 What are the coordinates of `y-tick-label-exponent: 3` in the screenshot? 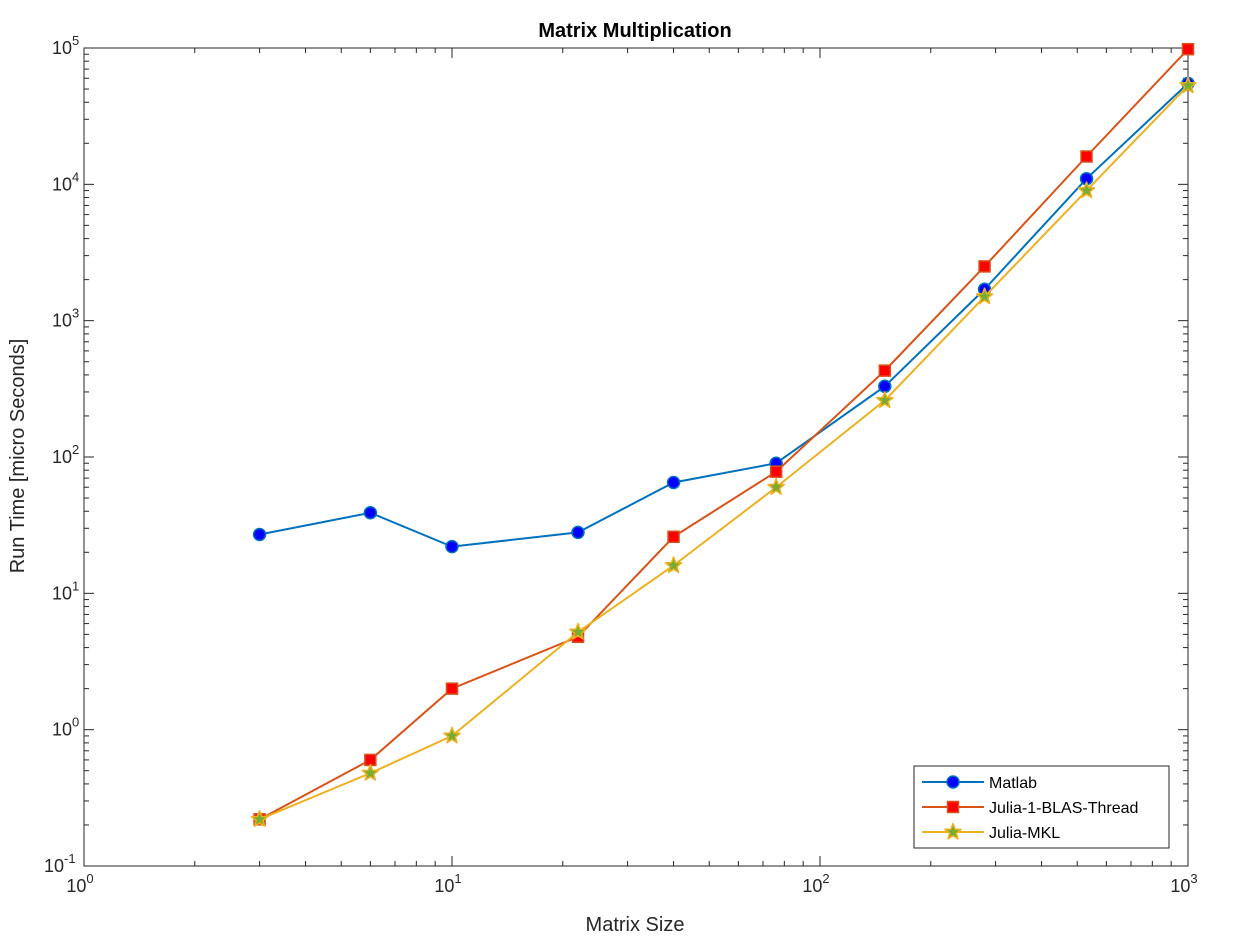 It's located at (75, 313).